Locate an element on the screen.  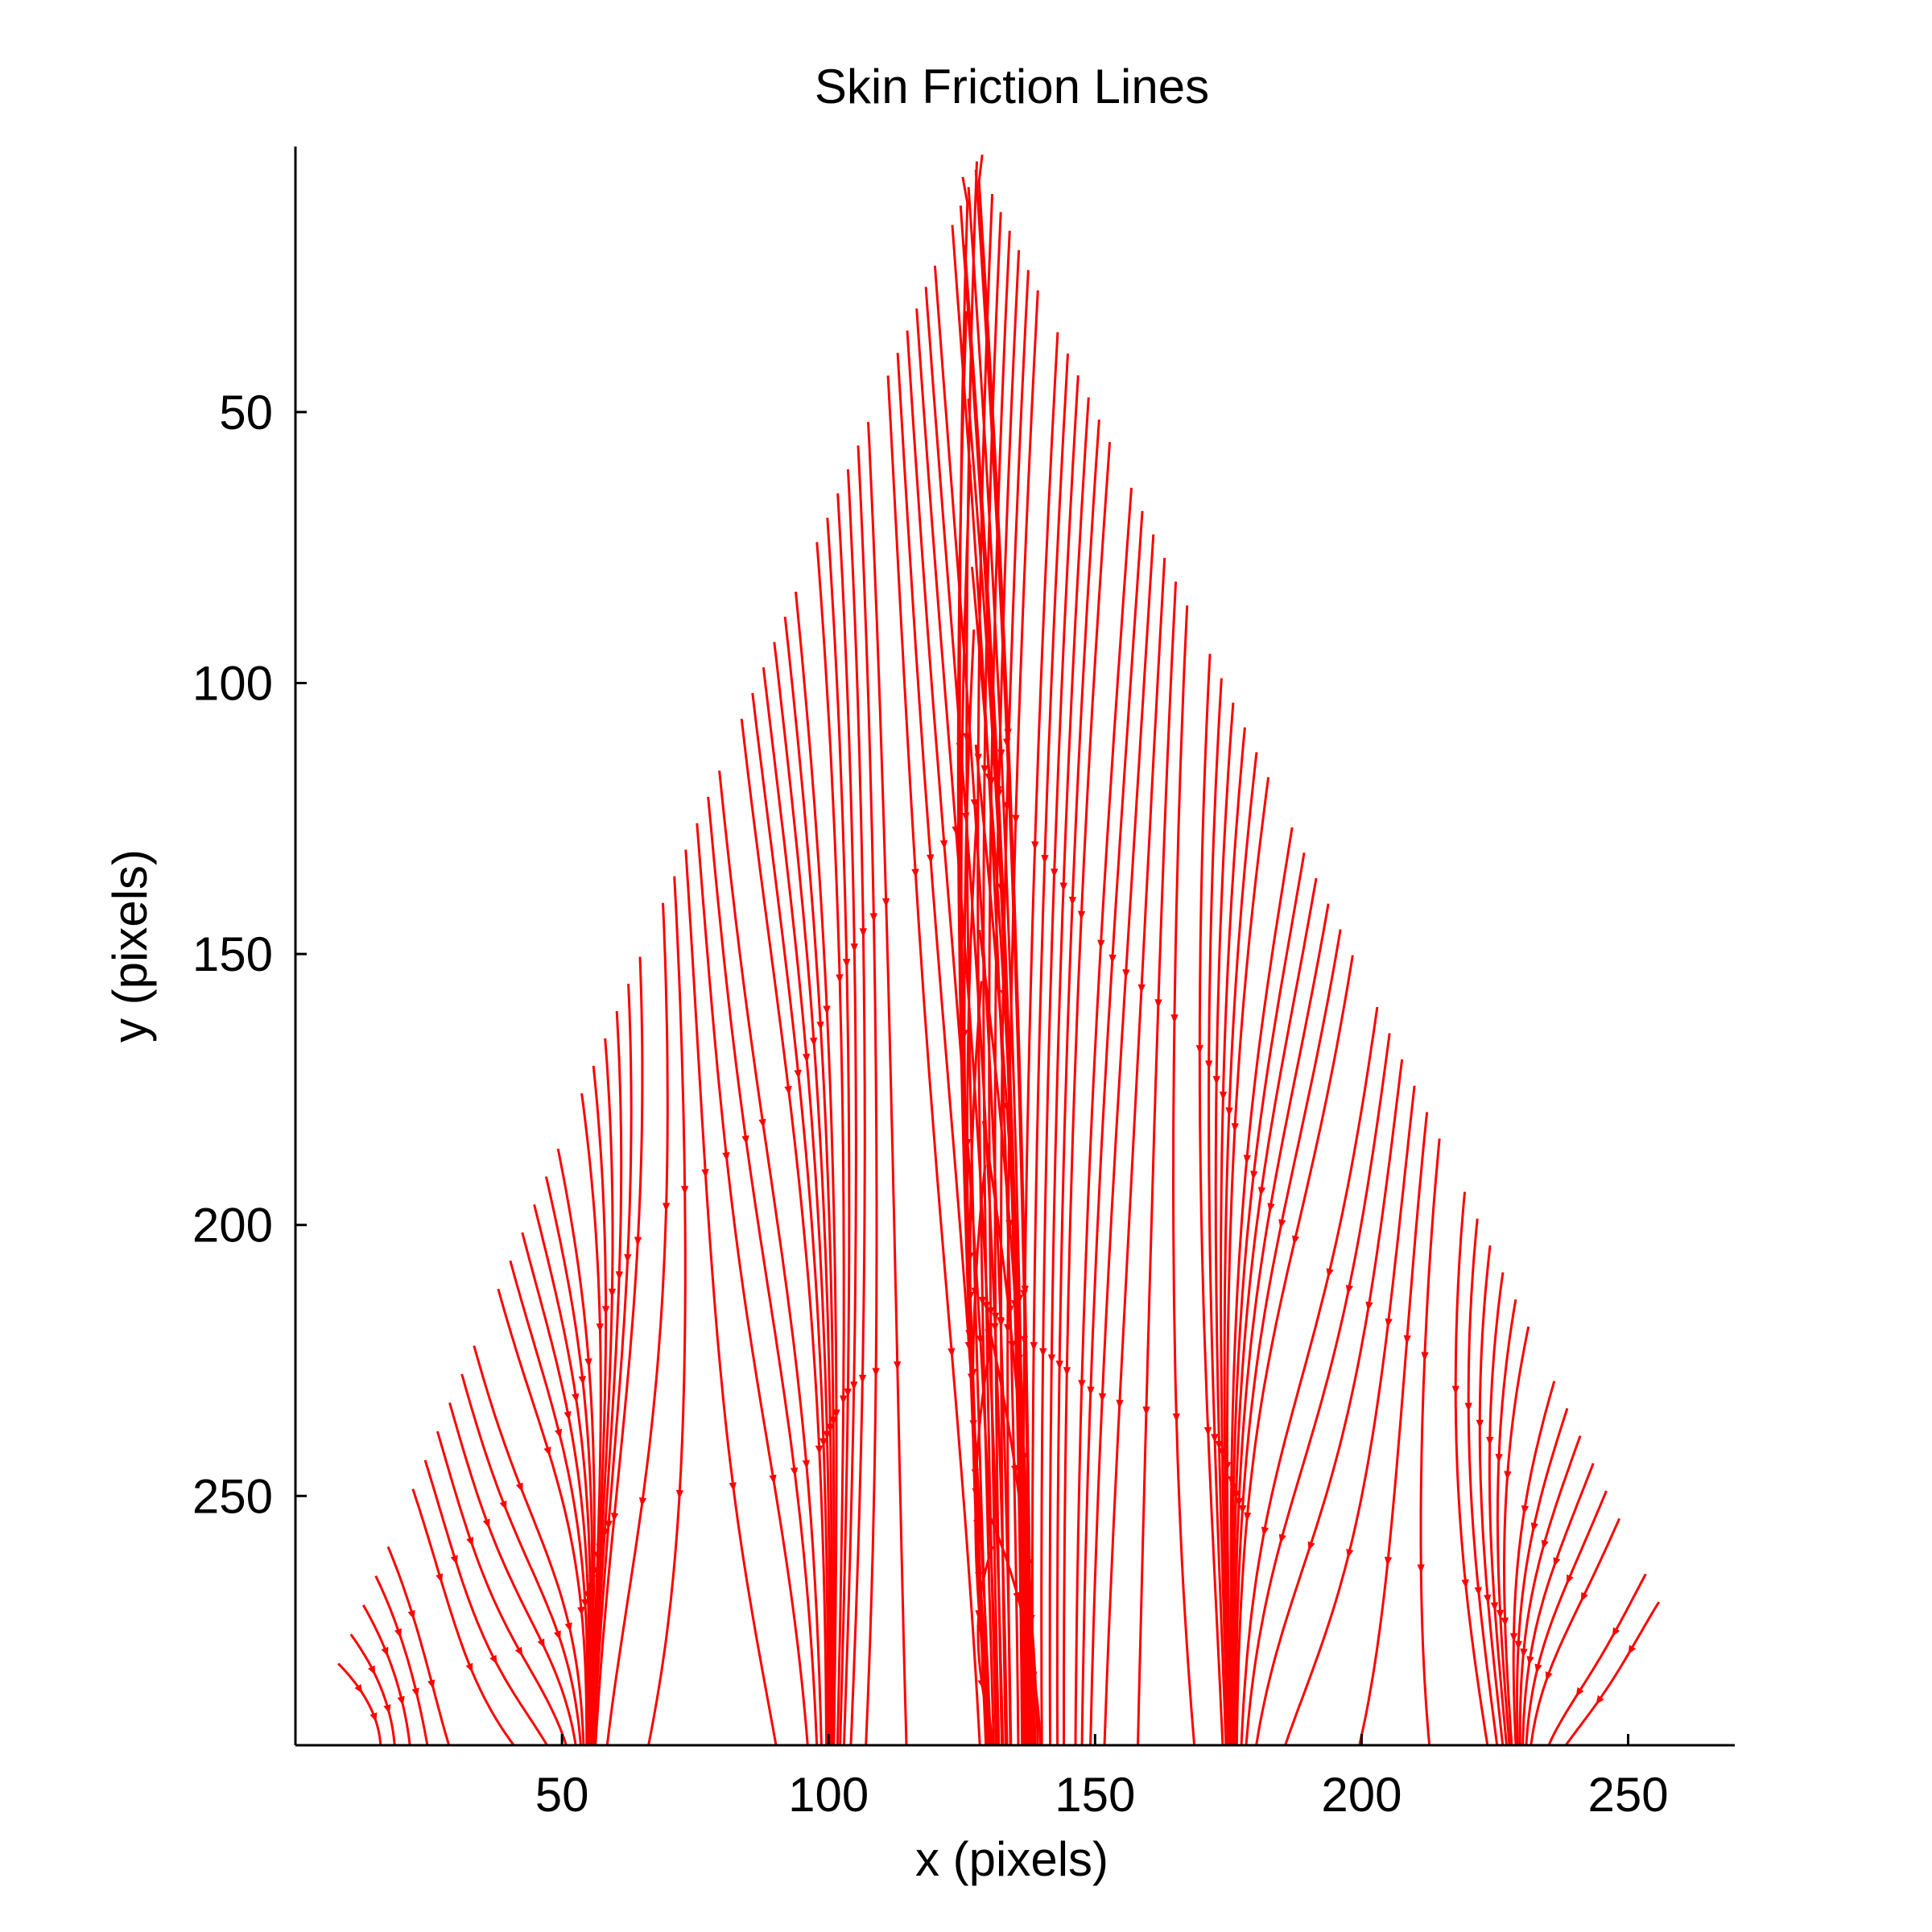
x-tick-label: 50 is located at coordinates (562, 1795).